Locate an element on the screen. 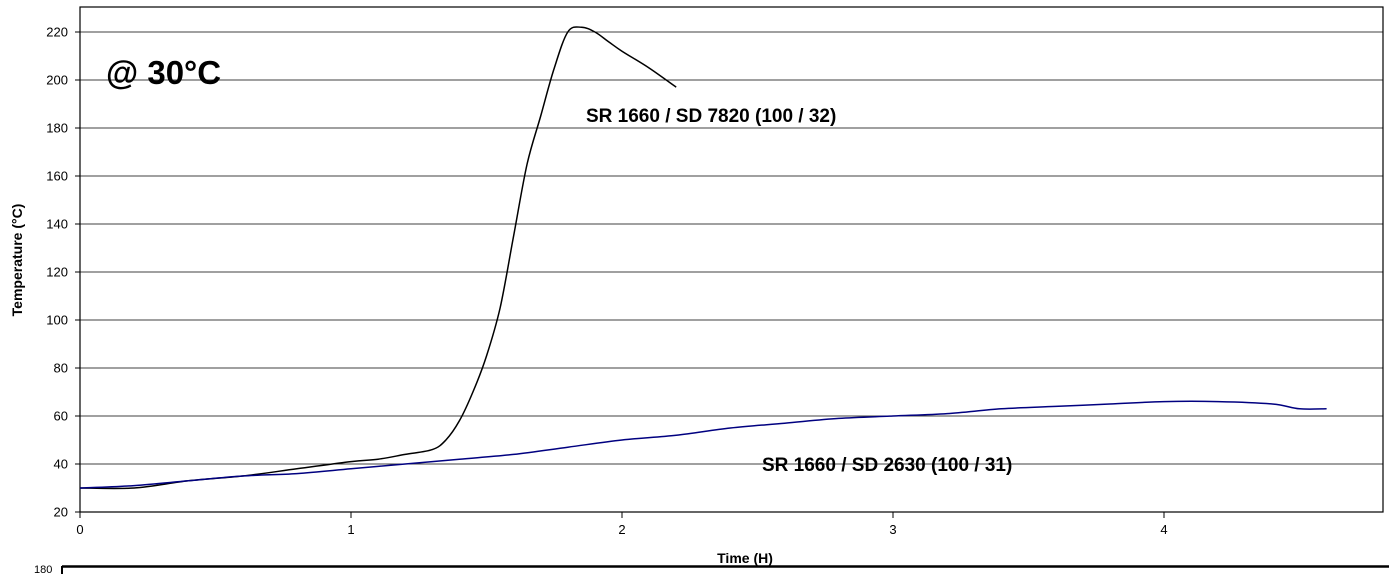 The width and height of the screenshot is (1389, 574). y-tick-label: 120 is located at coordinates (57, 272).